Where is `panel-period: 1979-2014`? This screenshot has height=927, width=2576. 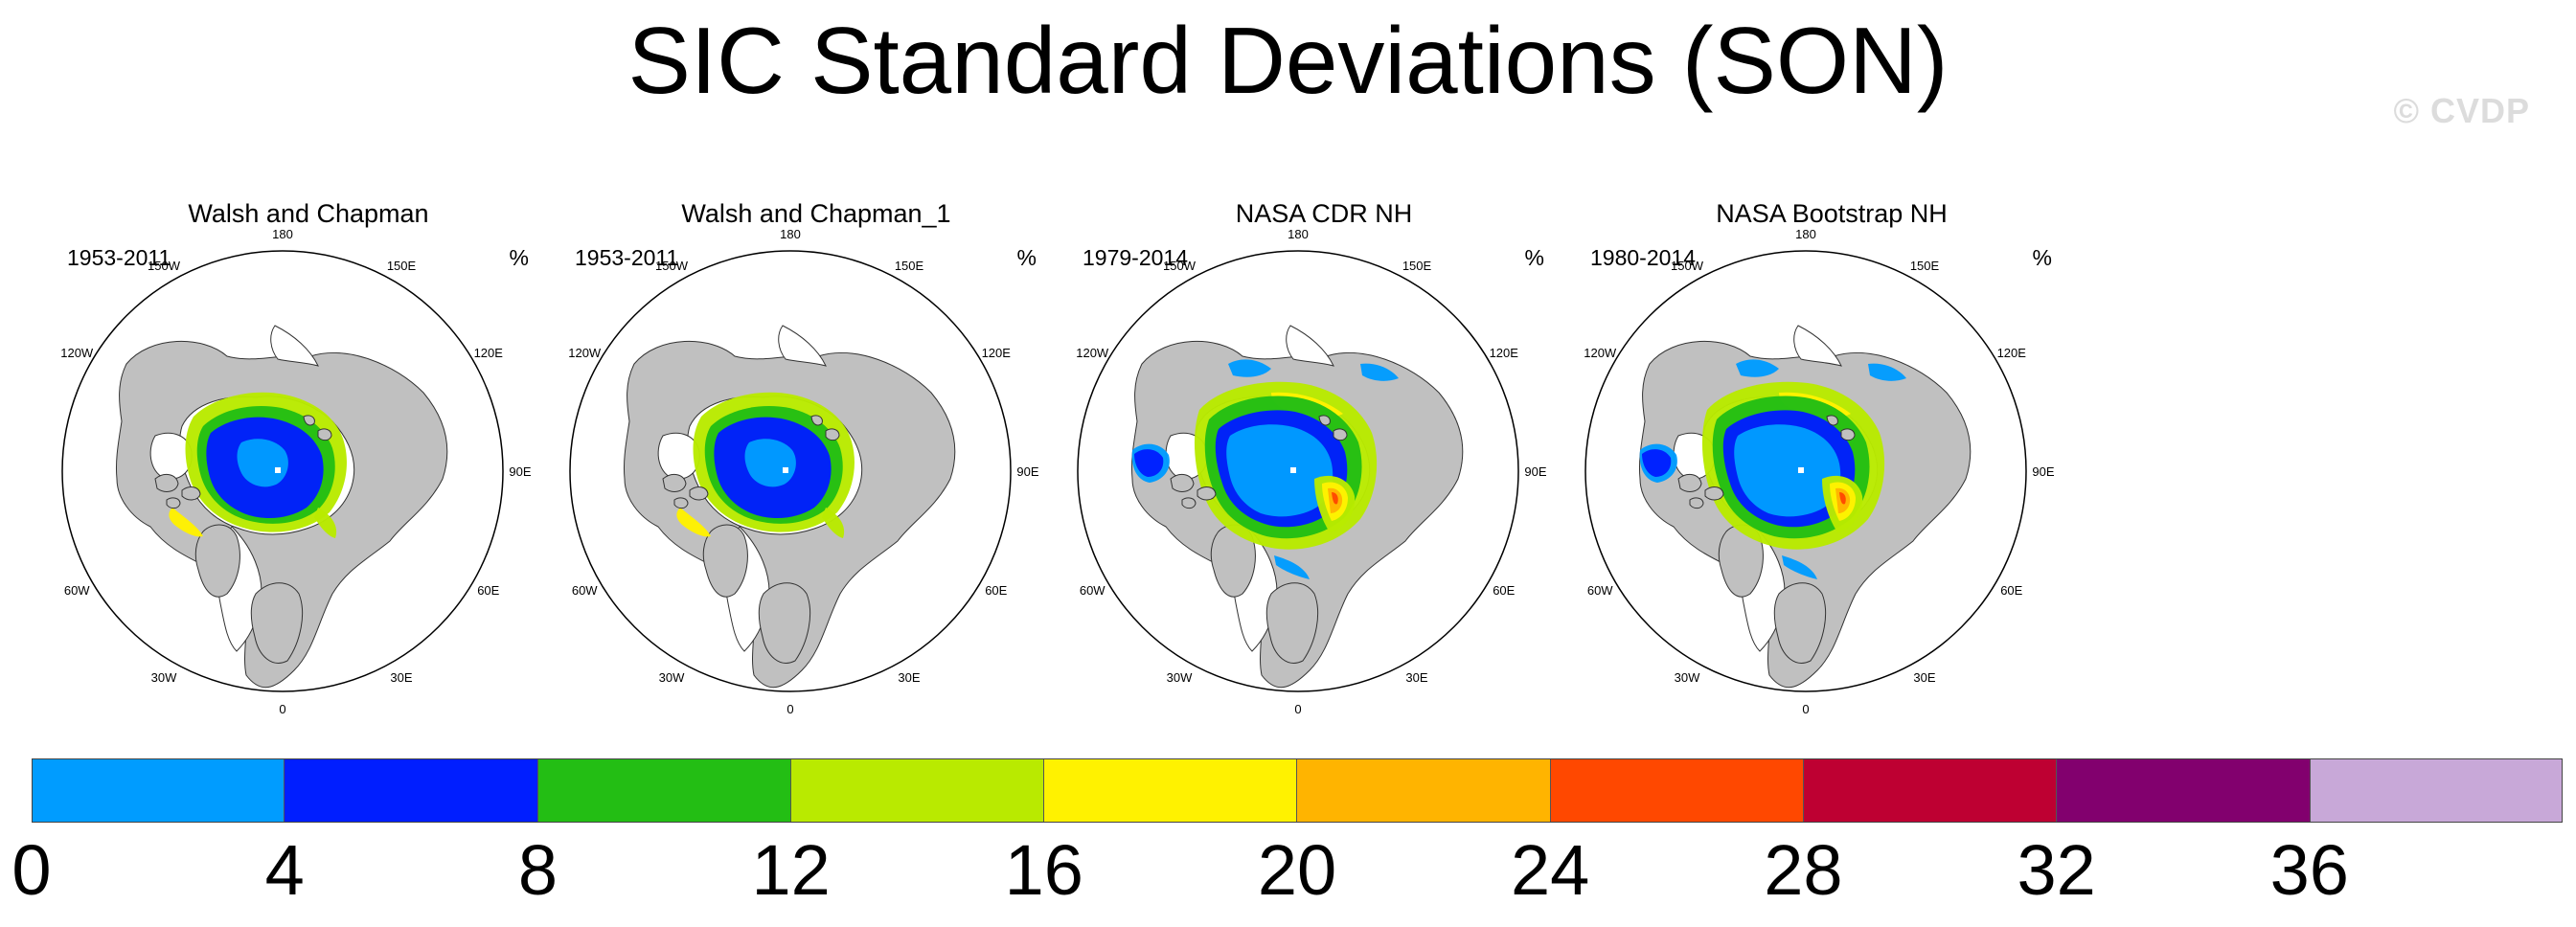
panel-period: 1979-2014 is located at coordinates (1135, 257).